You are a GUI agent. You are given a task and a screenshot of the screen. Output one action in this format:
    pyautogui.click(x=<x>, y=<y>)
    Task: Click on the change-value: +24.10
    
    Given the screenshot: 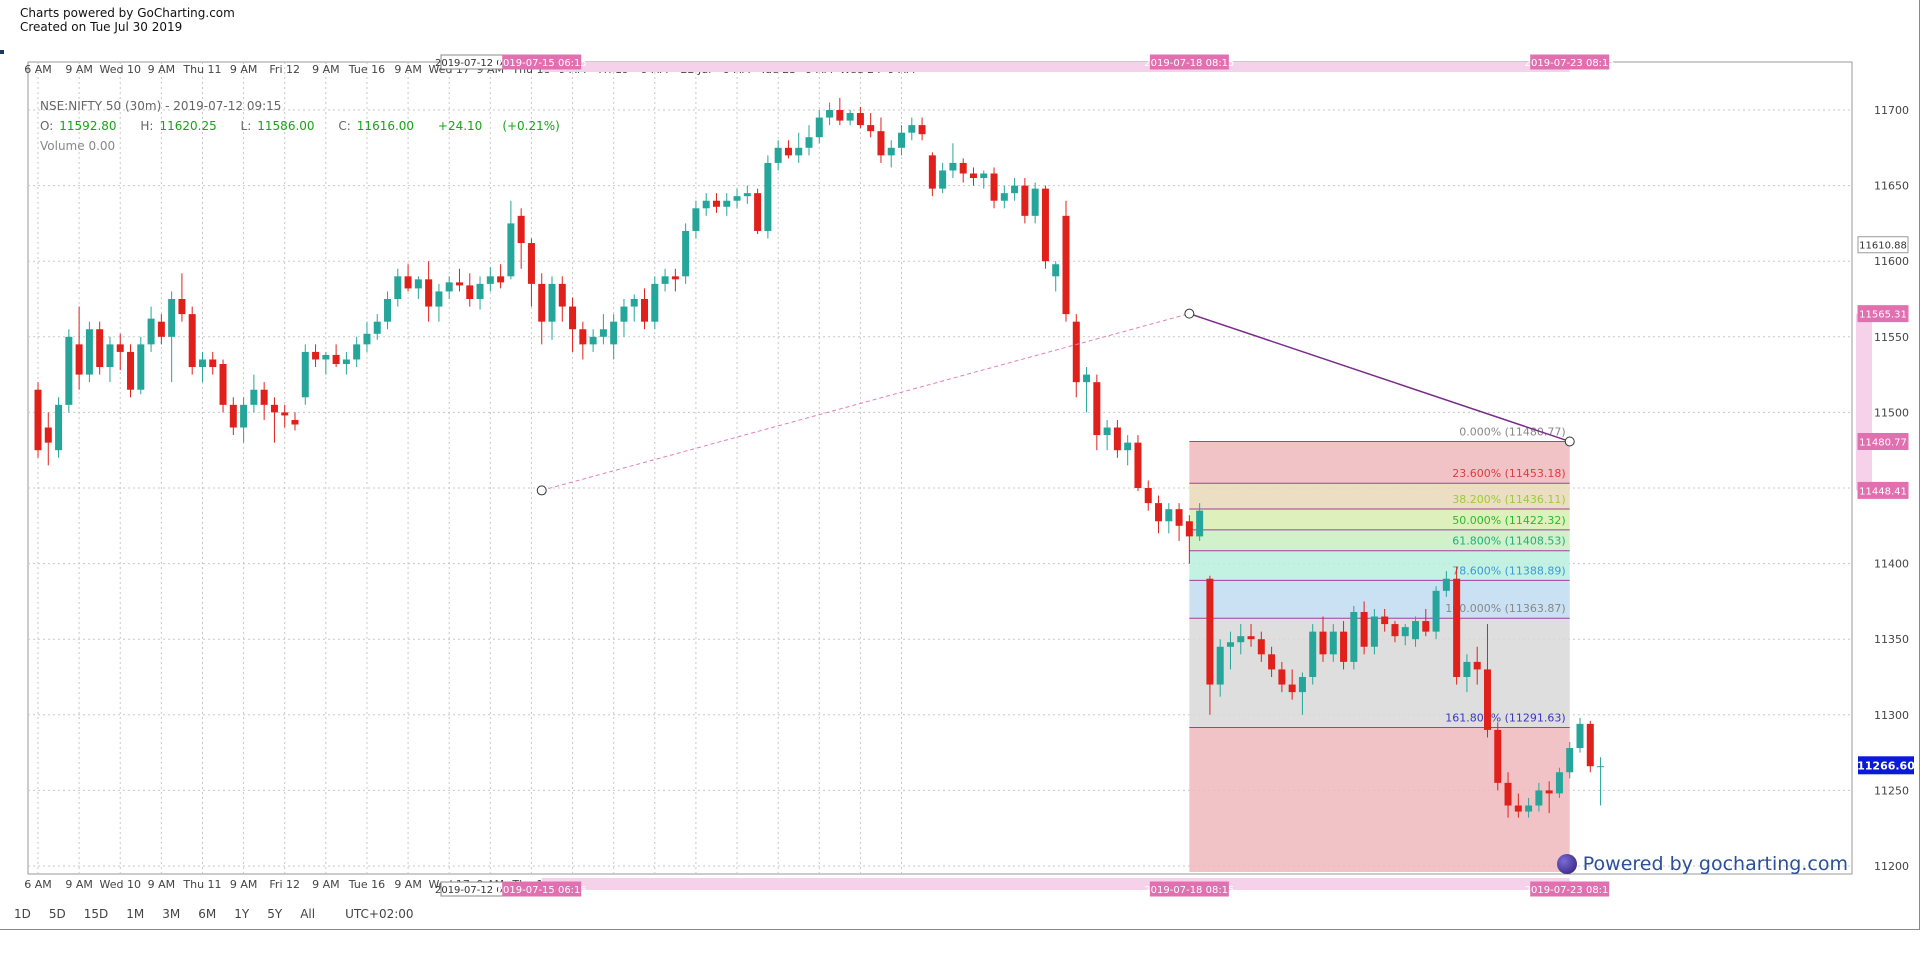 What is the action you would take?
    pyautogui.click(x=460, y=126)
    